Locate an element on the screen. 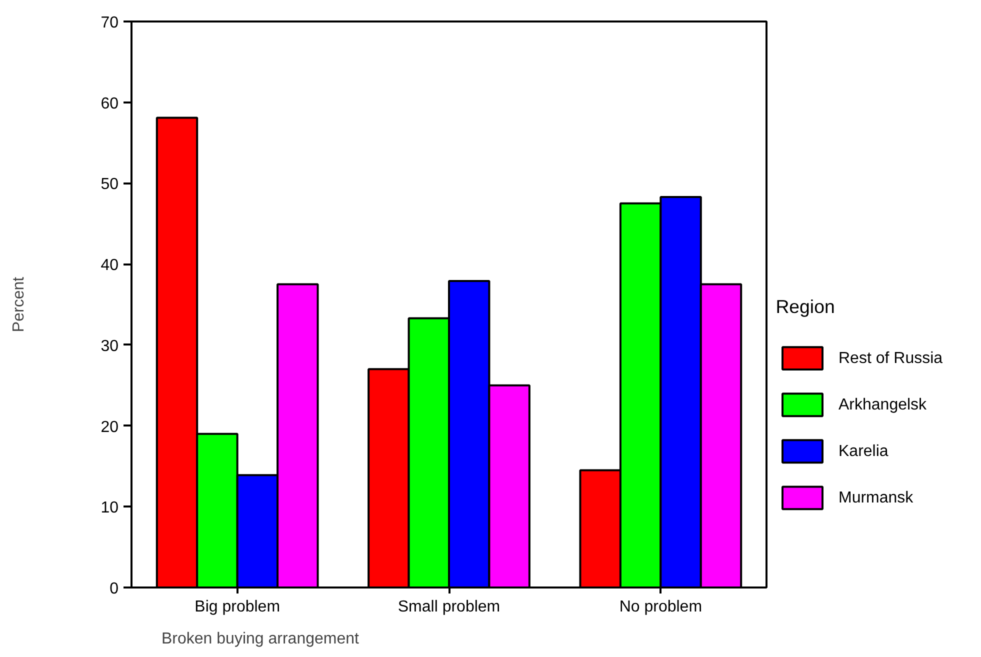 This screenshot has height=657, width=981. legend-label: Murmansk is located at coordinates (876, 497).